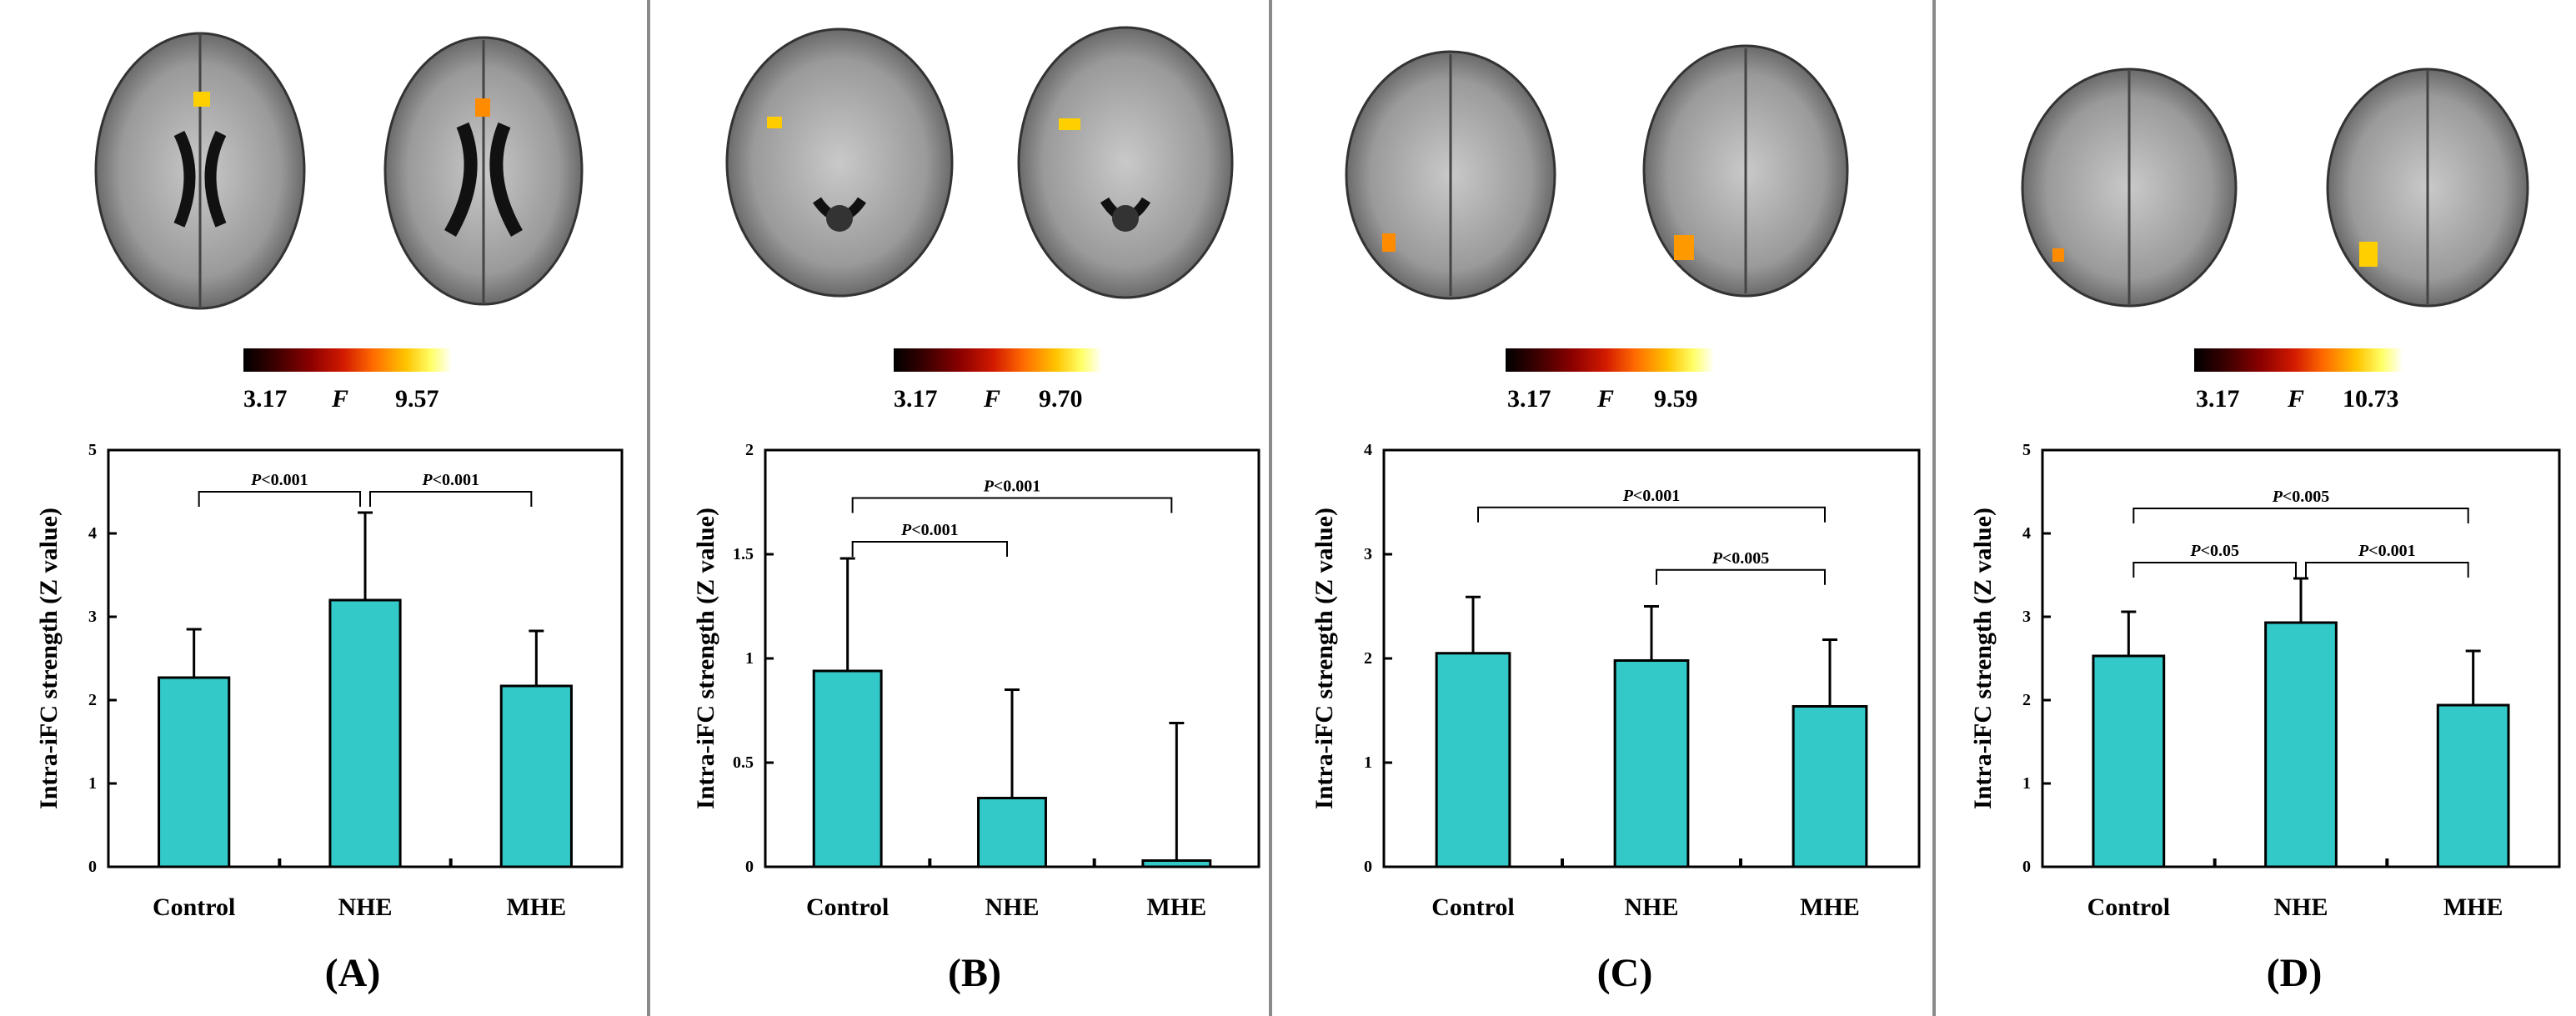  Describe the element at coordinates (1597, 172) in the screenshot. I see `brain-slices-c` at that location.